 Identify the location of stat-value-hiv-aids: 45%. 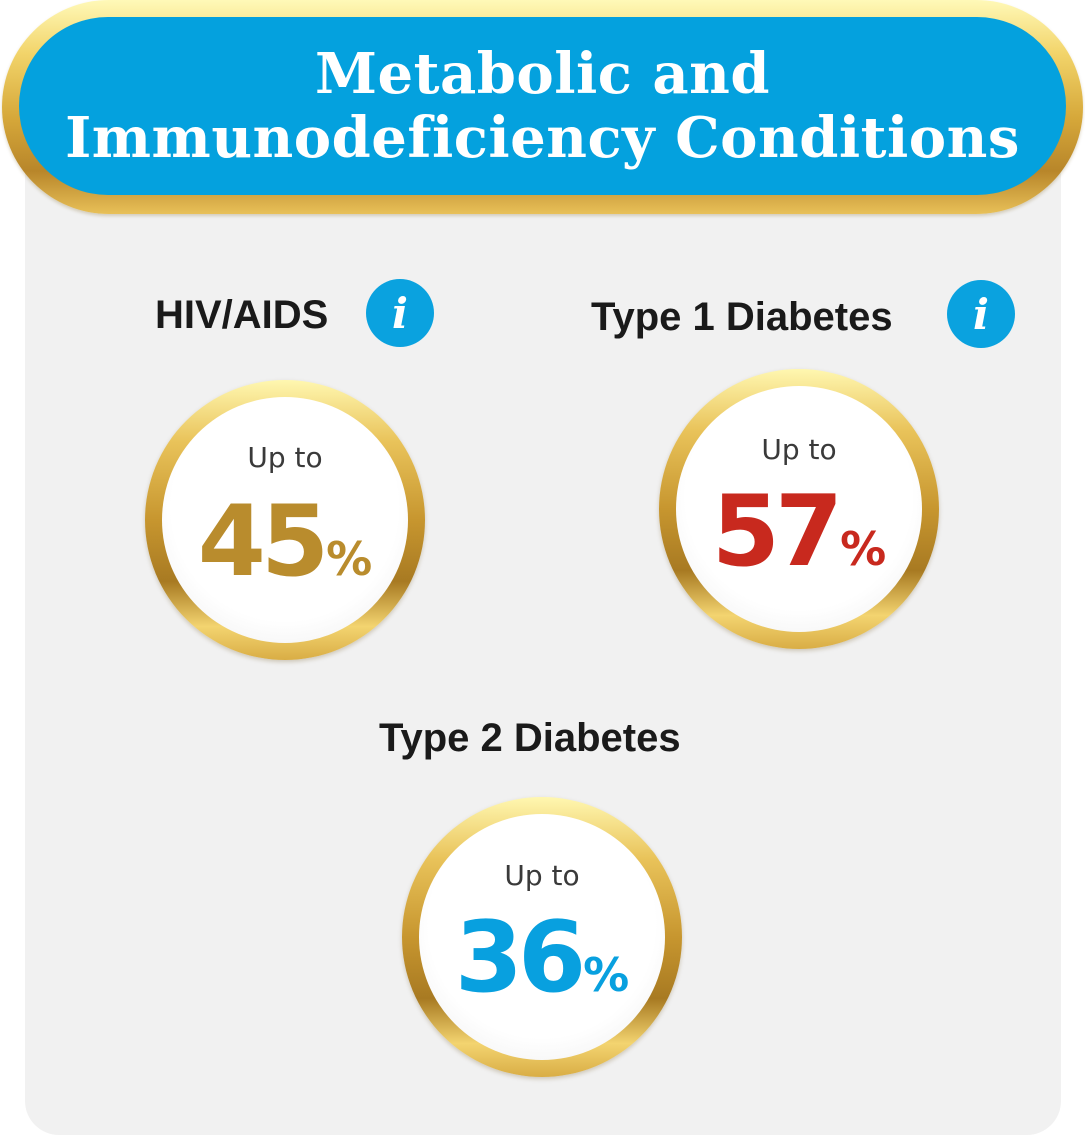
(285, 542).